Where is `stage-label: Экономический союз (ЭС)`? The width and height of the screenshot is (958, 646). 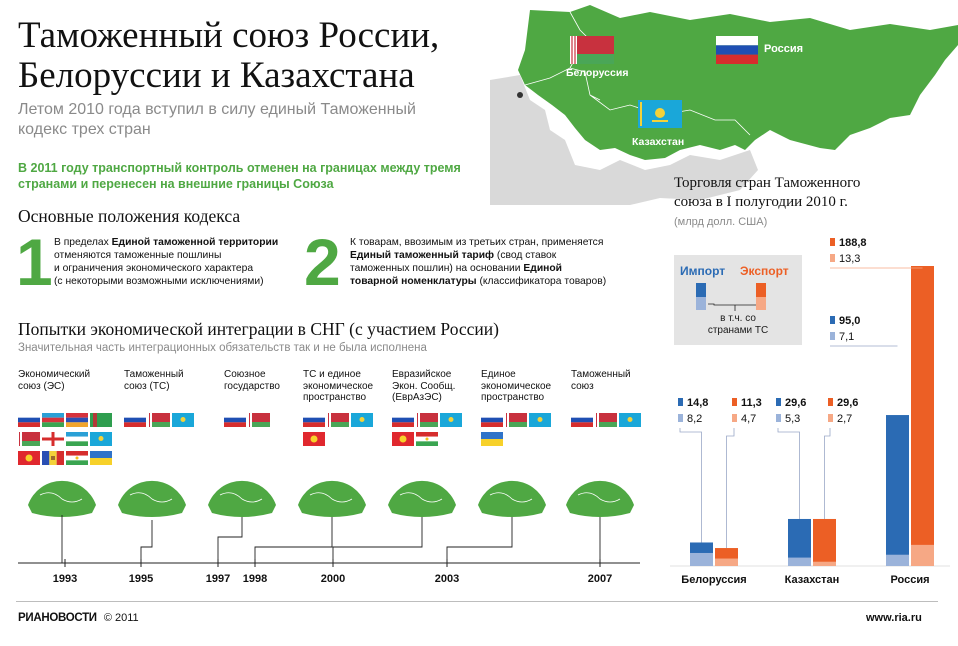 stage-label: Экономический союз (ЭС) is located at coordinates (70, 380).